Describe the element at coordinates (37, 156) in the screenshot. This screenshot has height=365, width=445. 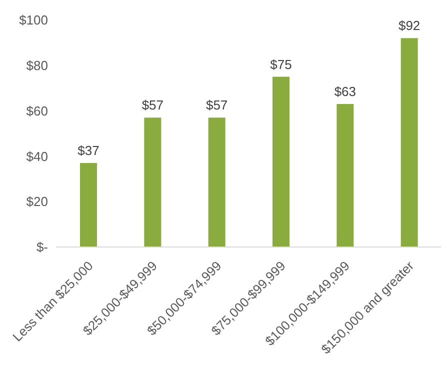
I see `y-tick-label: $40` at that location.